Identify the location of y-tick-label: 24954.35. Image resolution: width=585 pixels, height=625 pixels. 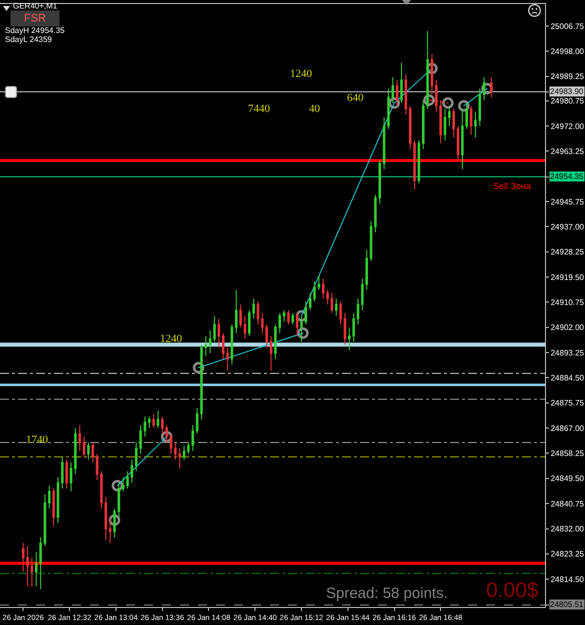
(567, 176).